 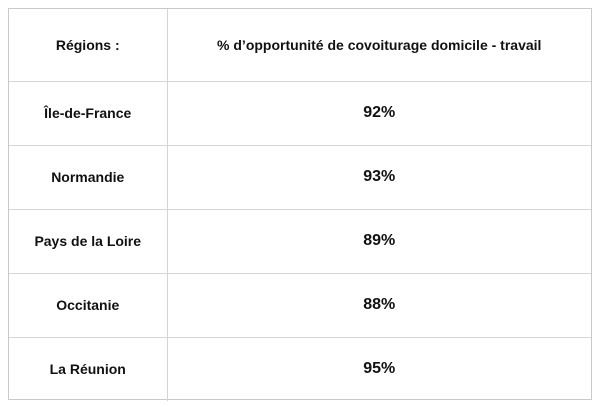 I want to click on percentage-cell: 89%, so click(x=378, y=241).